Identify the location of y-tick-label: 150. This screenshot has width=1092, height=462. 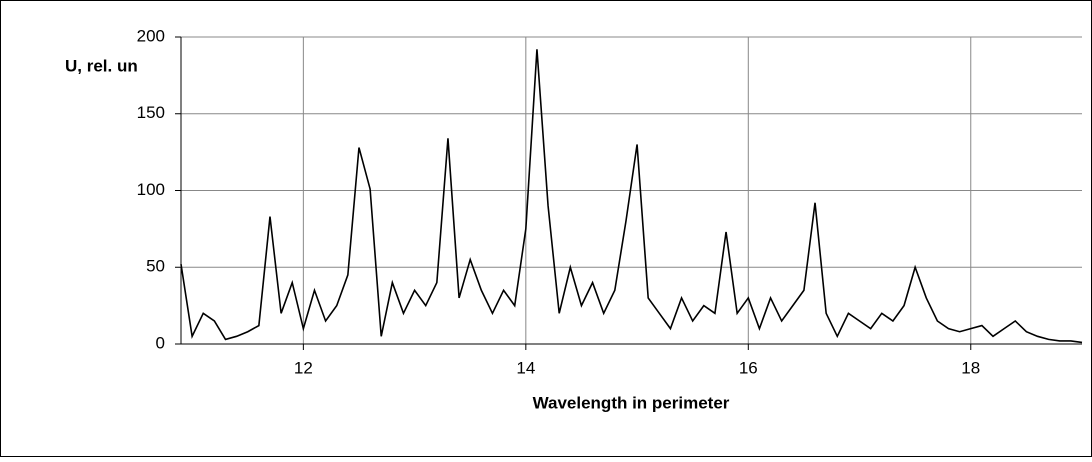
(151, 112).